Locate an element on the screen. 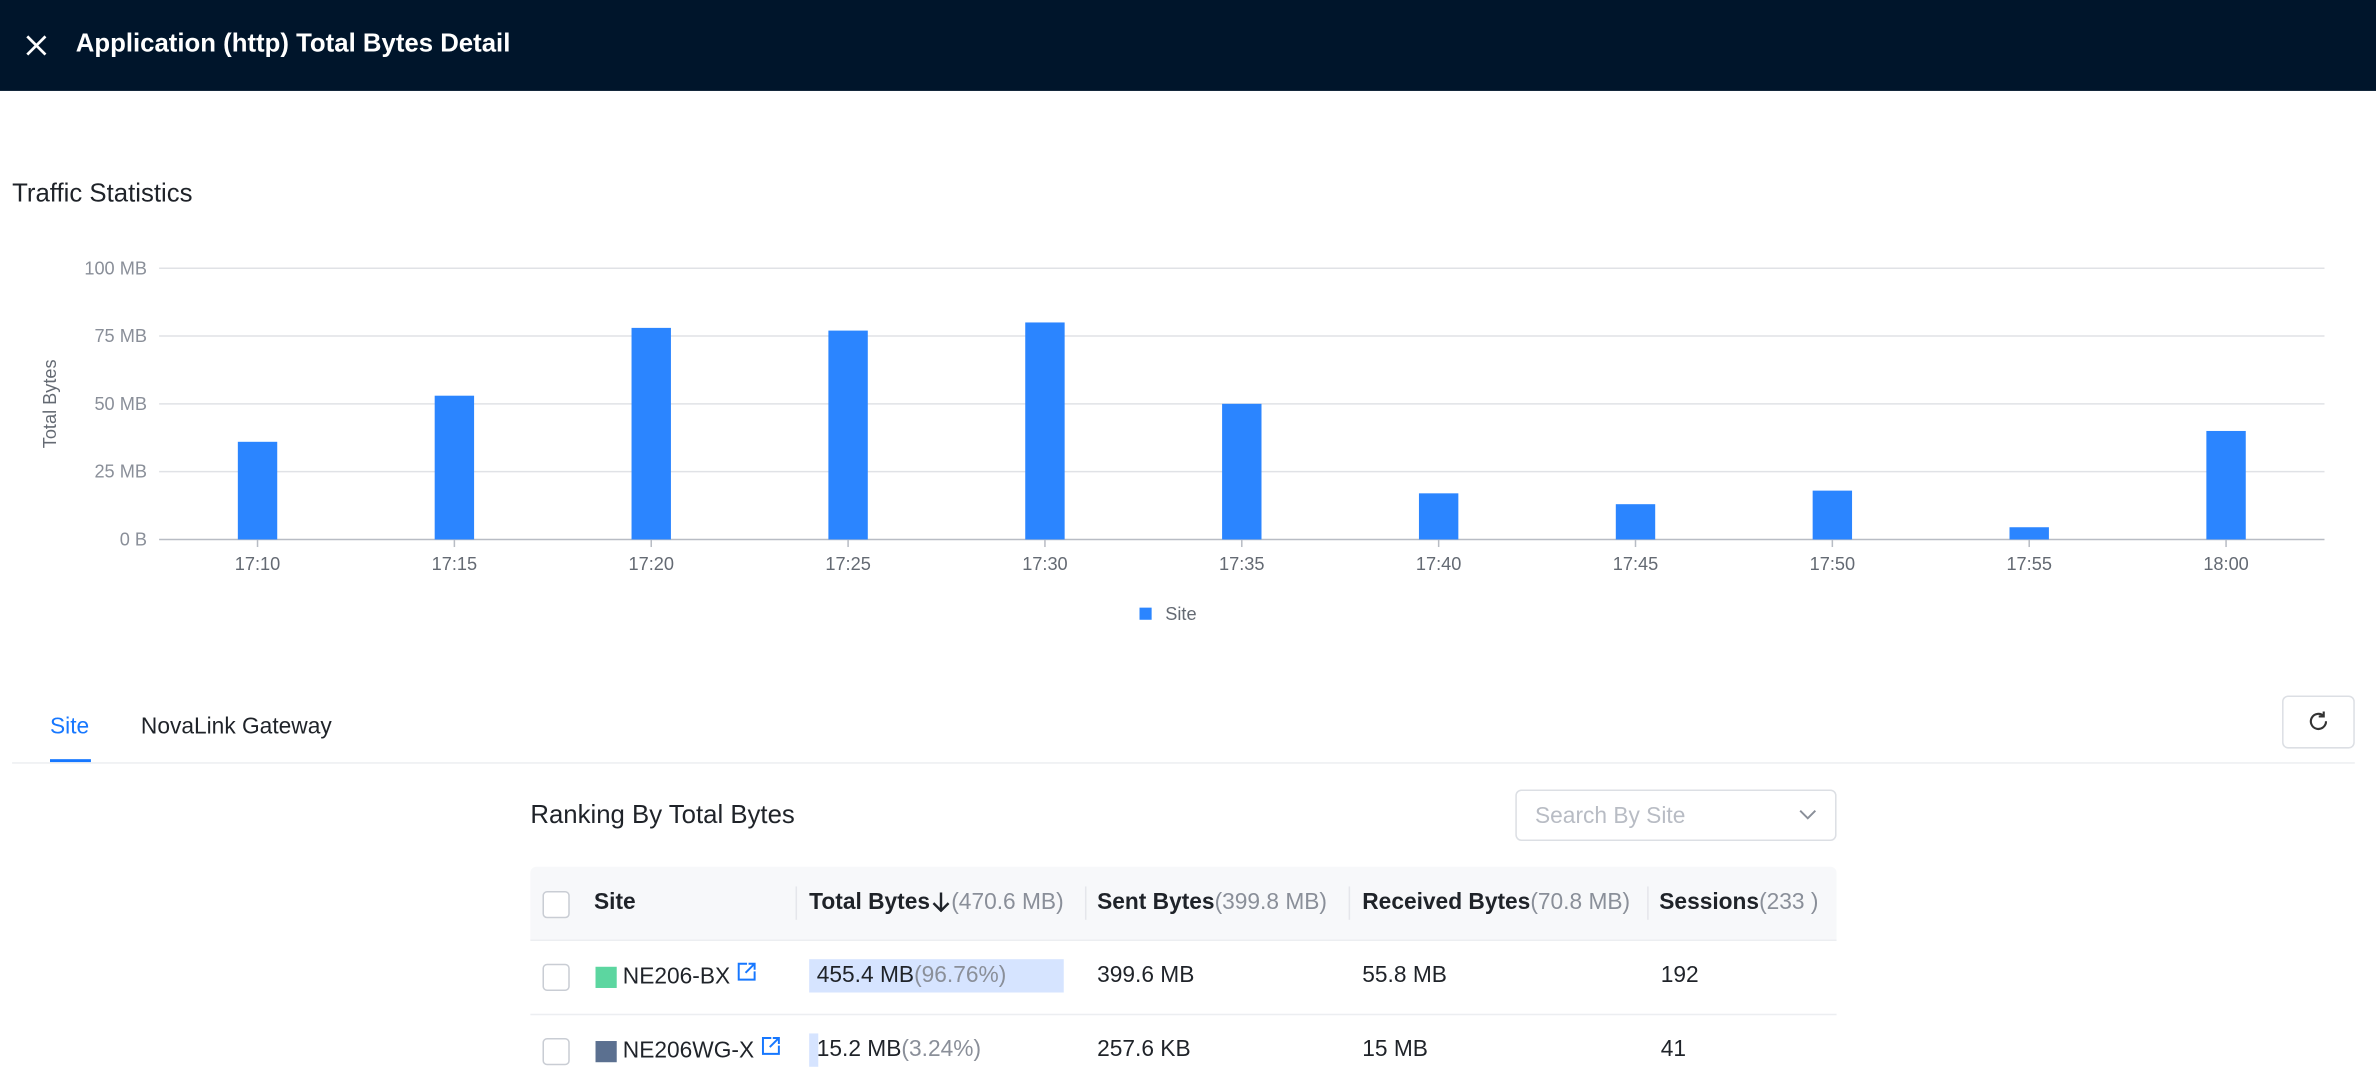 The height and width of the screenshot is (1088, 2376). sessions-cell: 41 is located at coordinates (1673, 1049).